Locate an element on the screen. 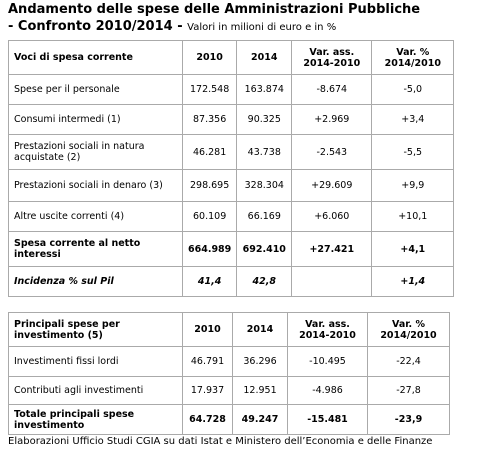 Image resolution: width=488 pixels, height=466 pixels. table-cell: -5,5 is located at coordinates (413, 152).